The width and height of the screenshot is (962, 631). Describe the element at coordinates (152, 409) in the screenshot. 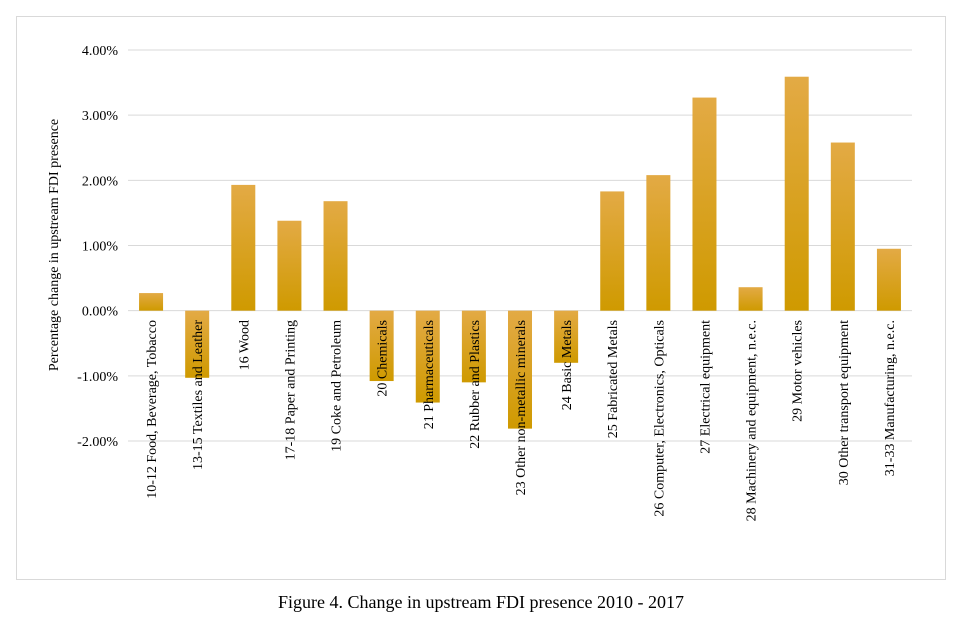

I see `category-label: 10-12 Food, Beverage, Tobacco` at that location.